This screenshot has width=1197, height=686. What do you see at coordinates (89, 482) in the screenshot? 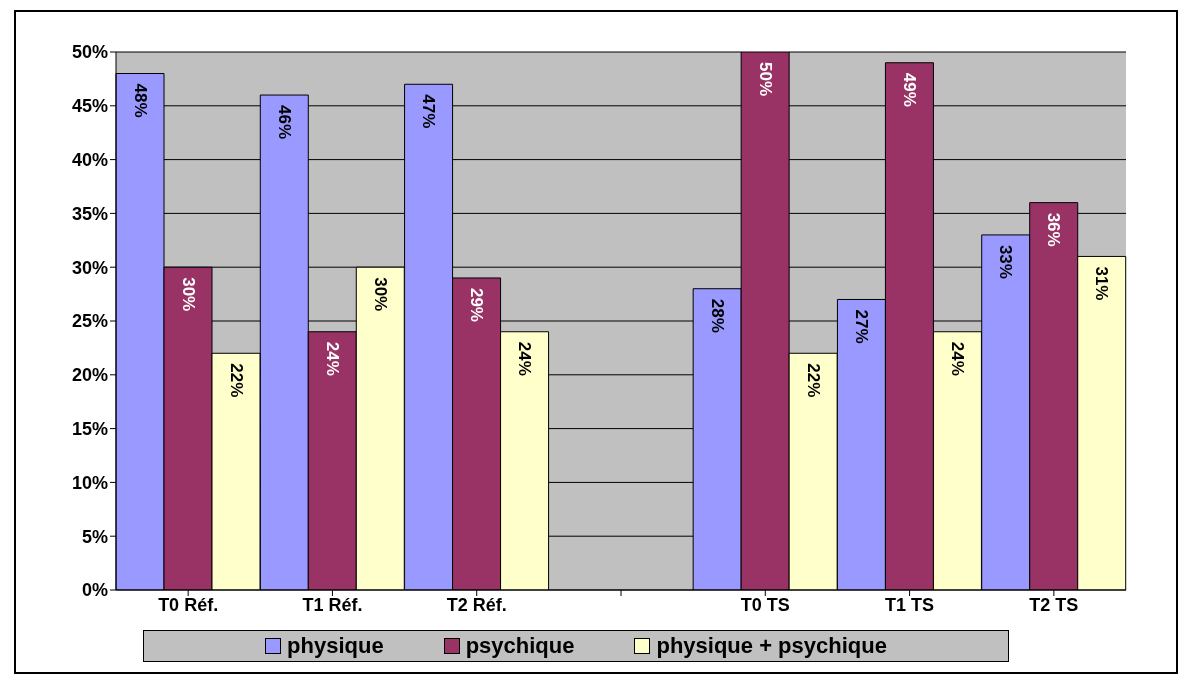
I see `y-tick-label: 10%` at bounding box center [89, 482].